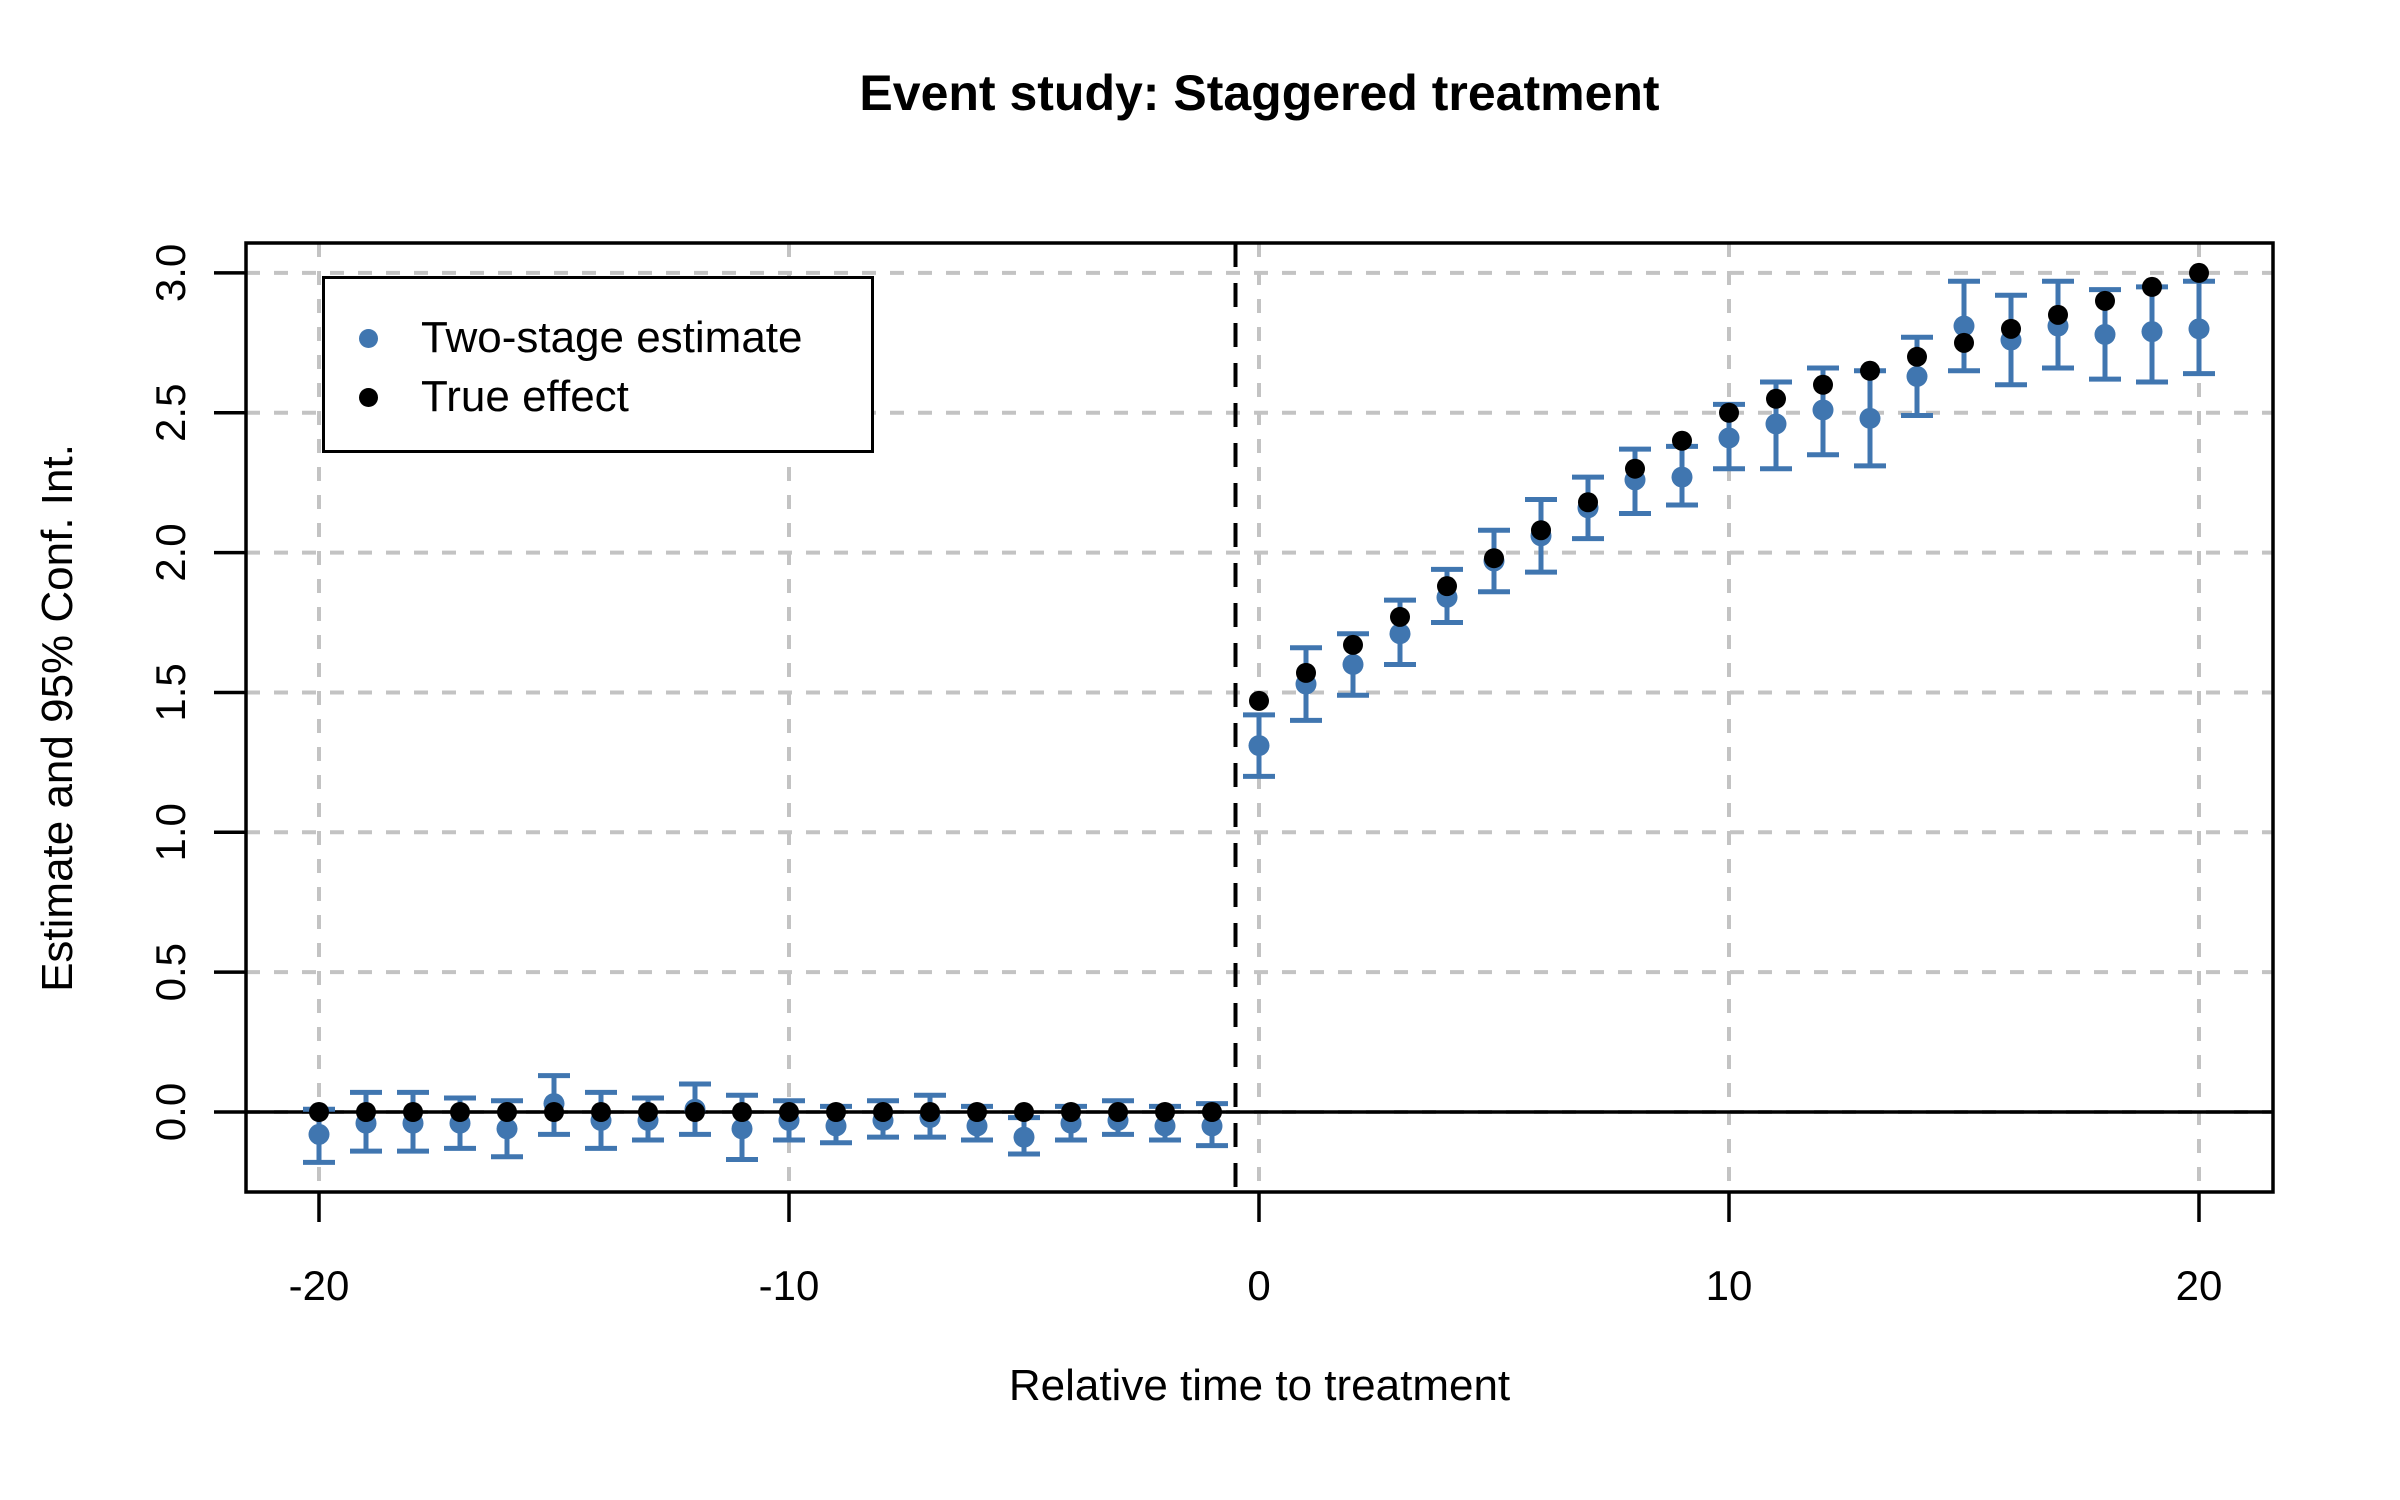 The image size is (2400, 1500). What do you see at coordinates (57, 718) in the screenshot?
I see `y-axis-title: Estimate and 95% Conf. Int.` at bounding box center [57, 718].